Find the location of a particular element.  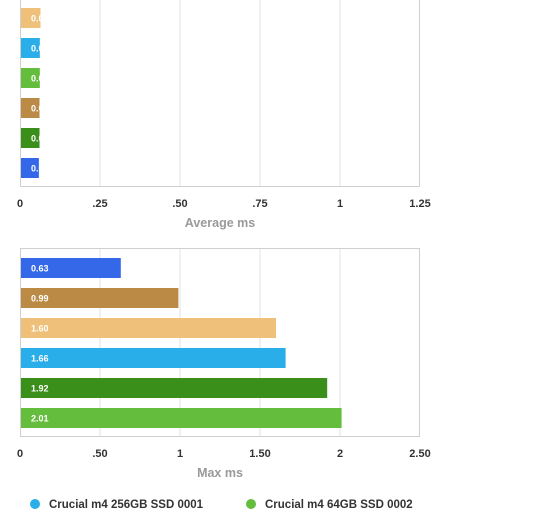

bar-value-label: 1.66 is located at coordinates (40, 359).